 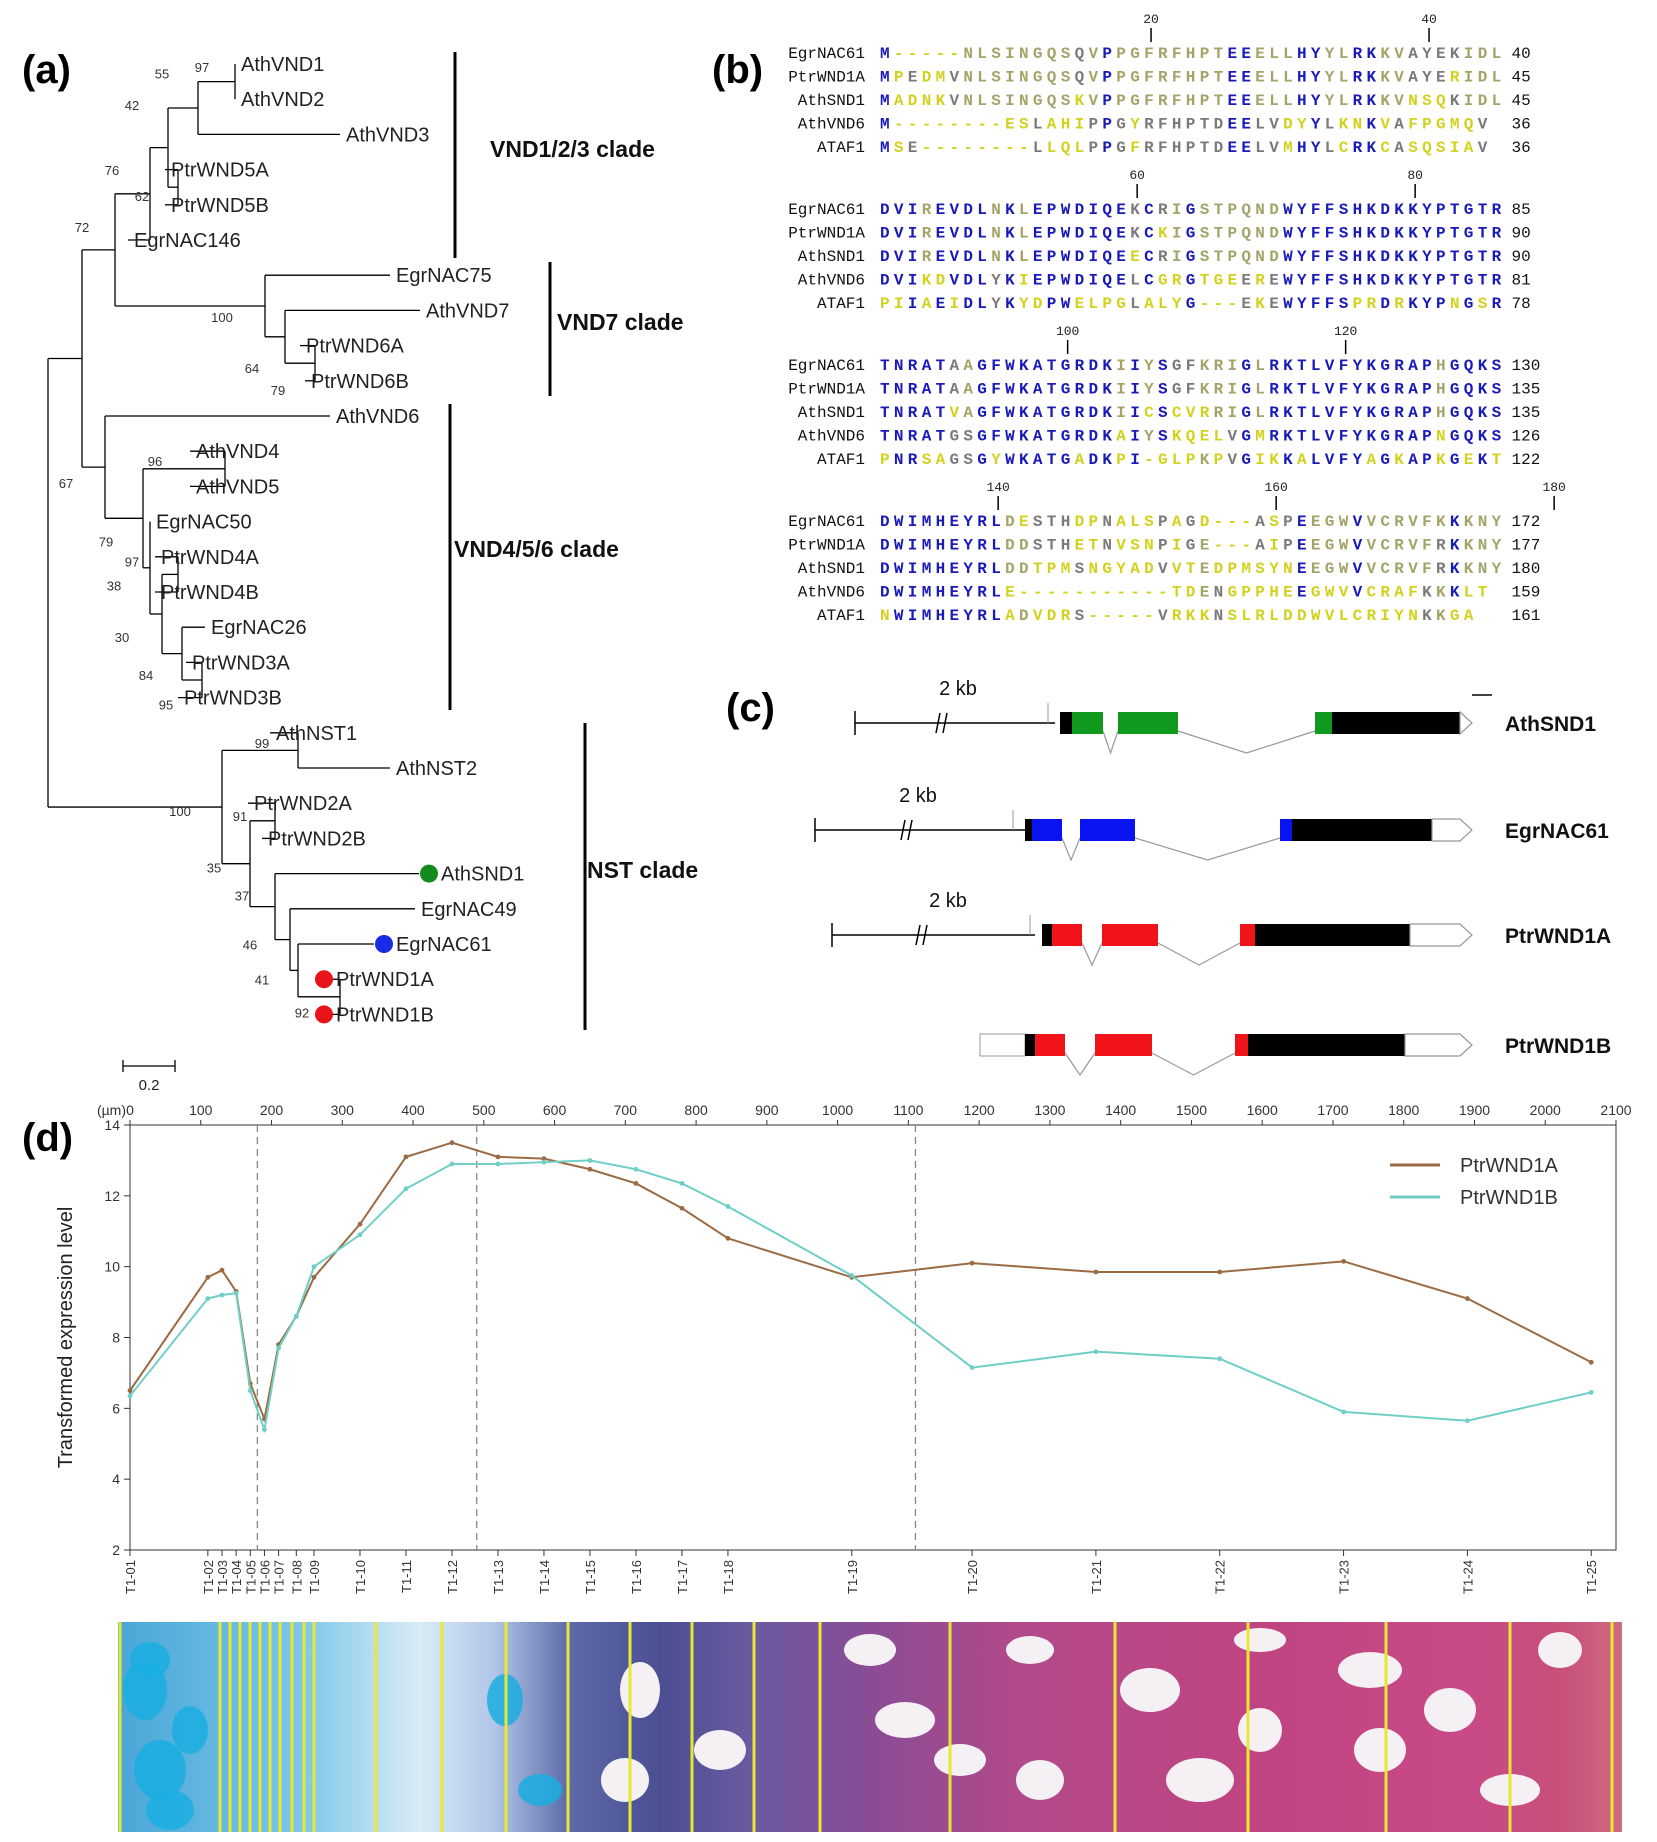 What do you see at coordinates (130, 1577) in the screenshot?
I see `sample-label: T1-01` at bounding box center [130, 1577].